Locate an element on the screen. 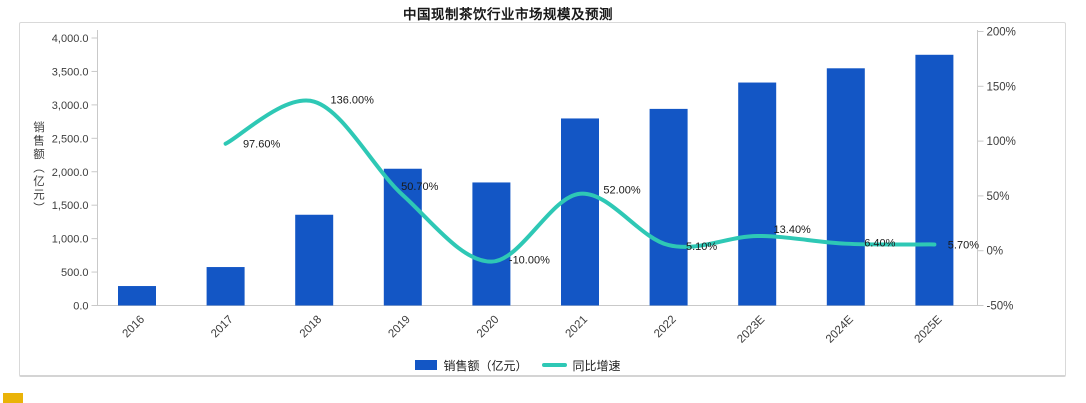 This screenshot has width=1086, height=403. x-axis-label-2016: 2016 is located at coordinates (134, 327).